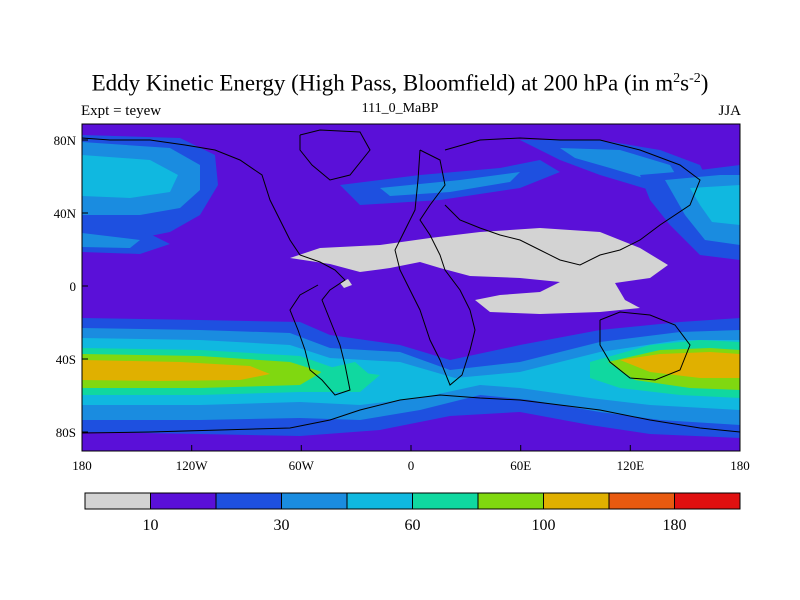  What do you see at coordinates (216, 266) in the screenshot?
I see `coast-north-america` at bounding box center [216, 266].